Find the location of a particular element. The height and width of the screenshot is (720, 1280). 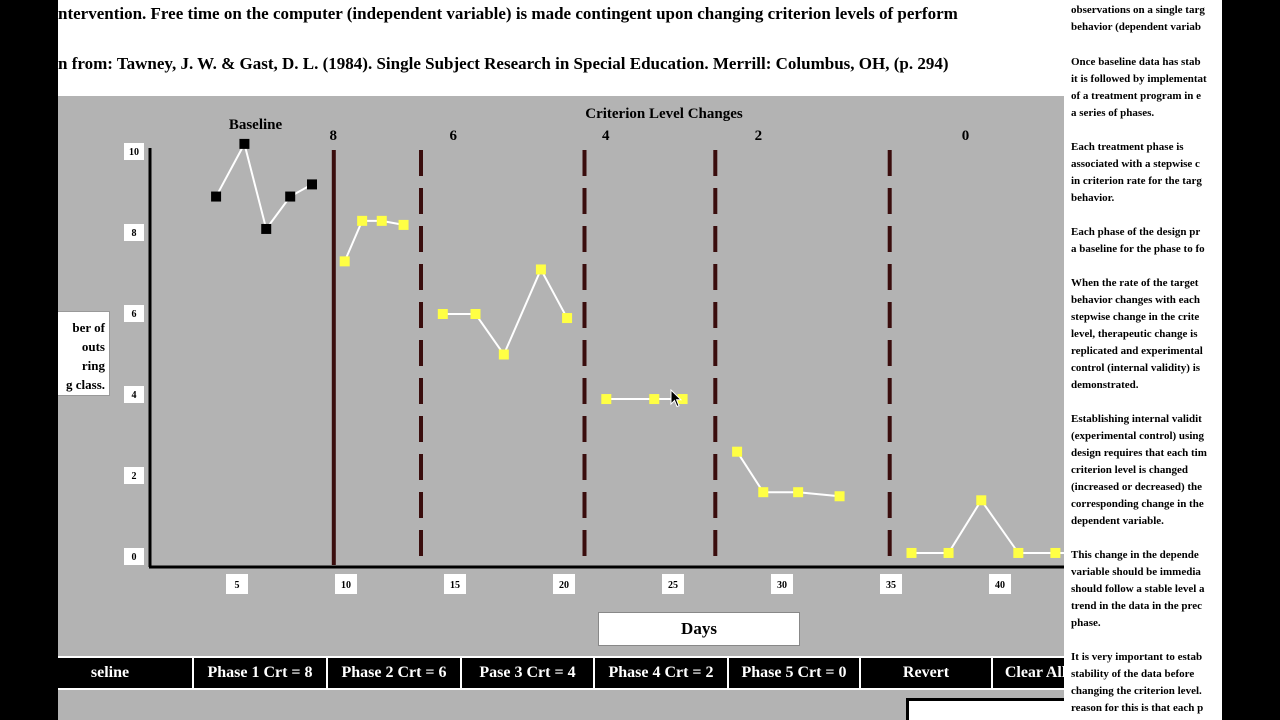

bottom-strip is located at coordinates (561, 705).